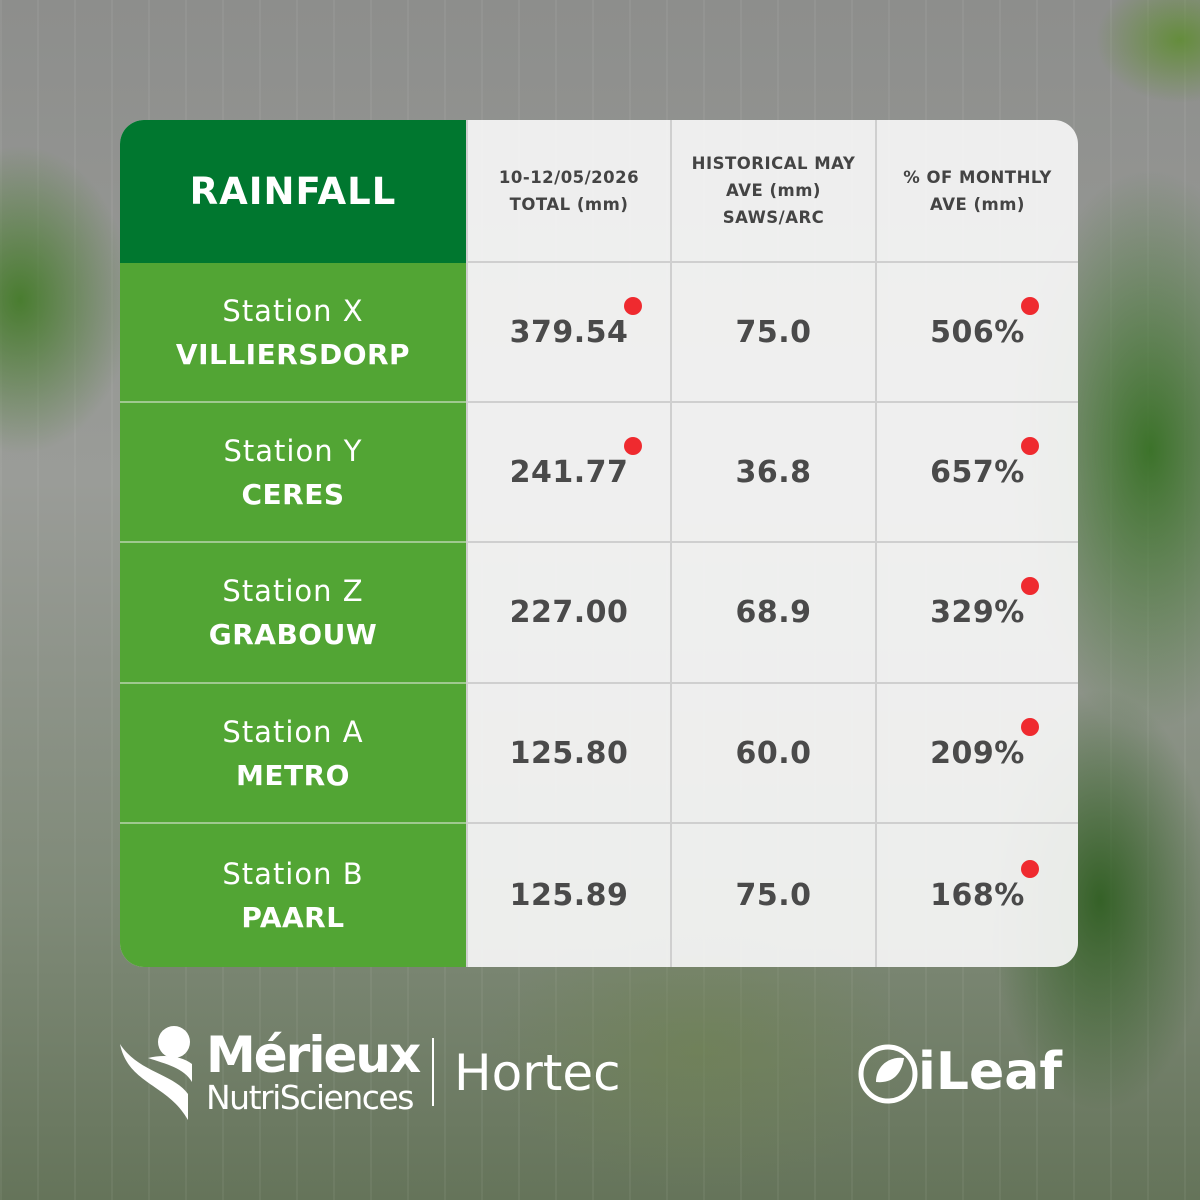 Image resolution: width=1200 pixels, height=1200 pixels. I want to click on total-value: 241.77, so click(569, 472).